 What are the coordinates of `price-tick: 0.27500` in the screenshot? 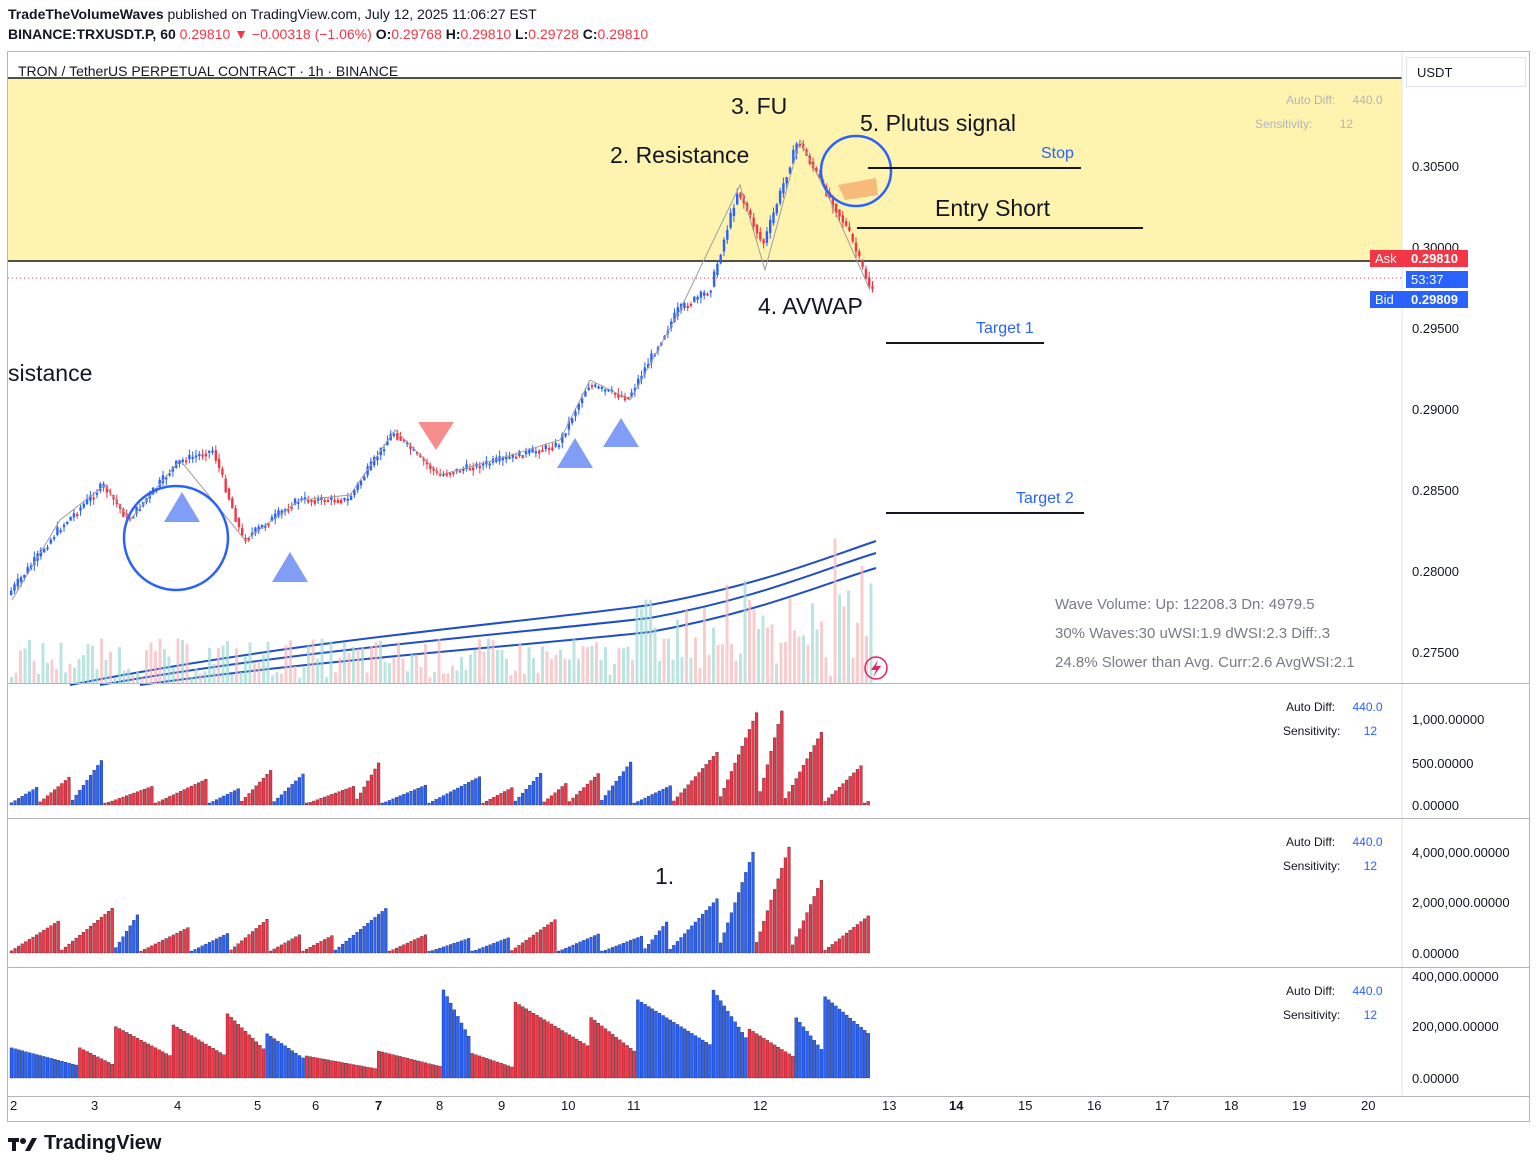 It's located at (1435, 652).